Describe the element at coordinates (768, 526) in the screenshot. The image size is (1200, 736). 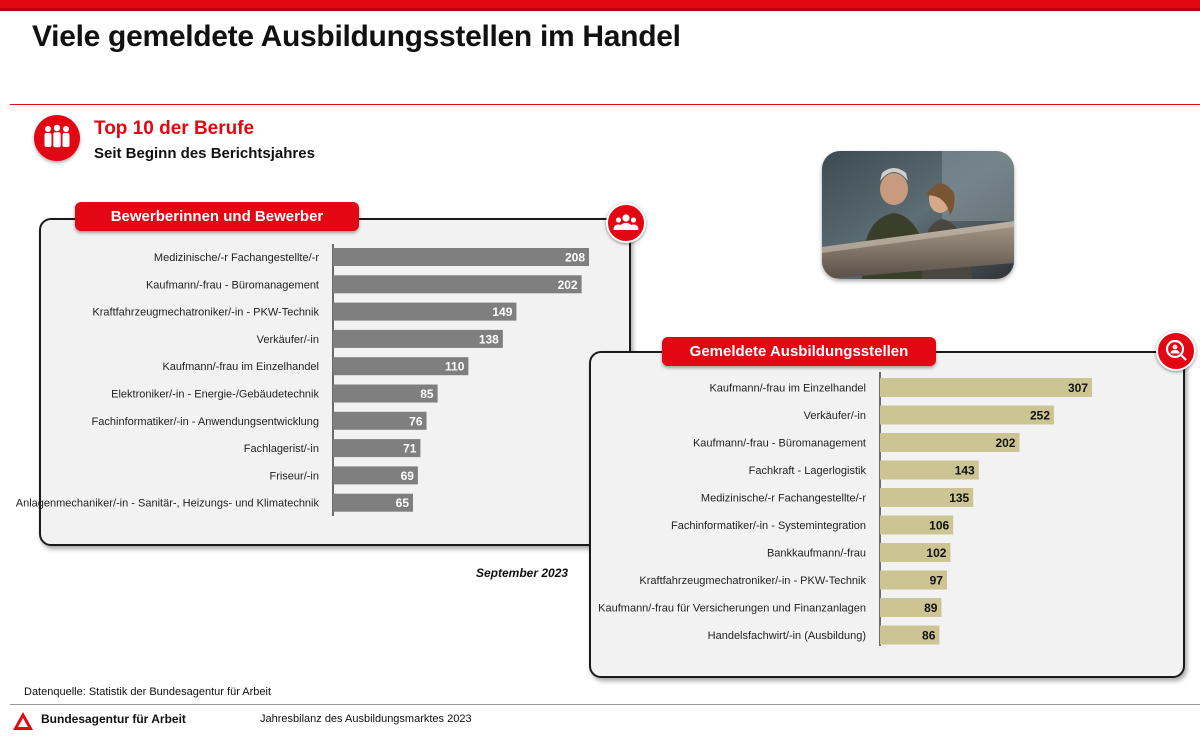
I see `vacancies-category-label: Fachinformatiker/-in - Systemintegration` at that location.